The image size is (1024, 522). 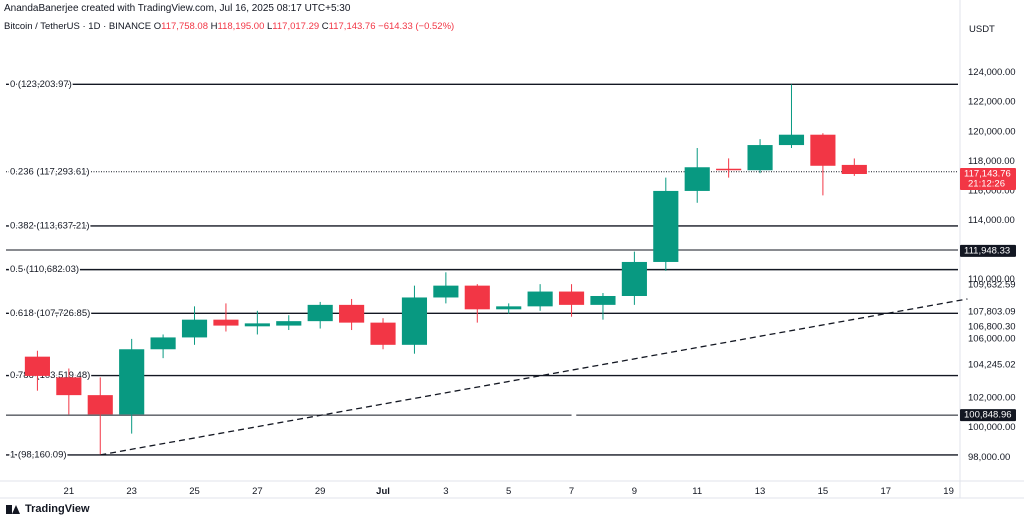 I want to click on price-tag-label: 100,848.96, so click(x=988, y=415).